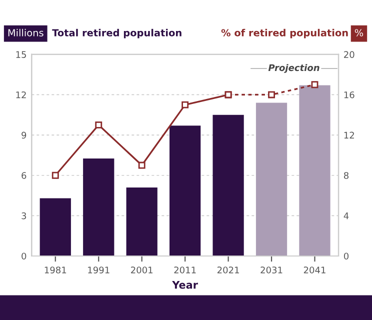 This screenshot has width=372, height=320. What do you see at coordinates (271, 270) in the screenshot?
I see `x-tick-label: 2031` at bounding box center [271, 270].